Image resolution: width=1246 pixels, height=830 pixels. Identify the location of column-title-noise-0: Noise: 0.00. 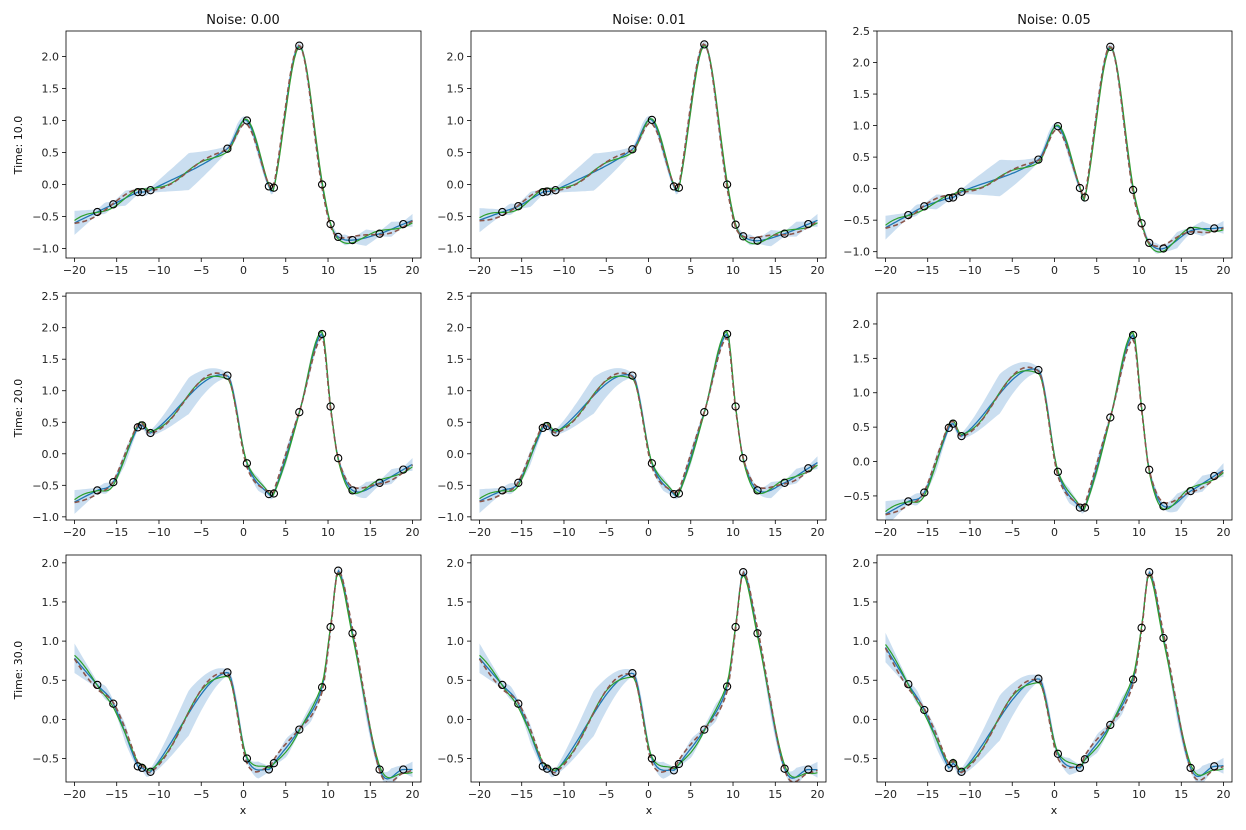
(243, 20).